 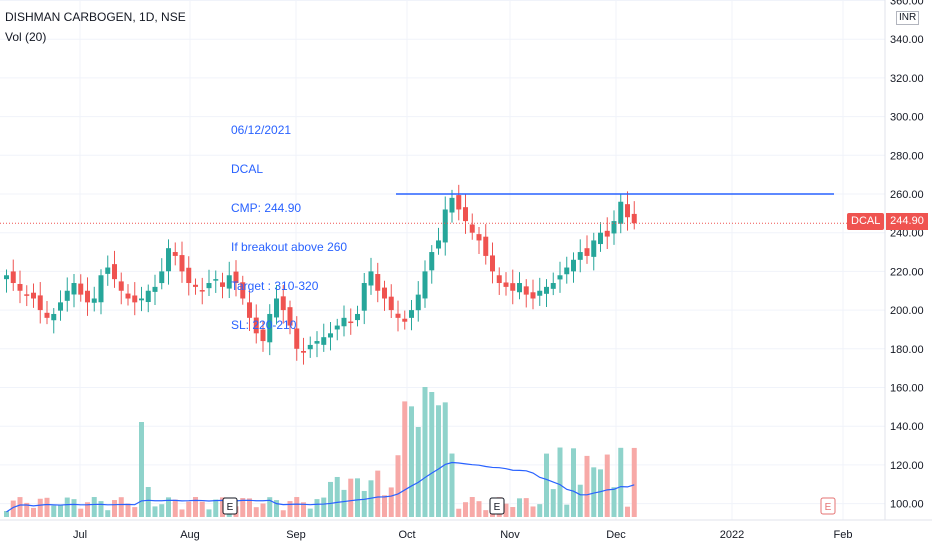 I want to click on y-tick-label: 320.00, so click(x=907, y=79).